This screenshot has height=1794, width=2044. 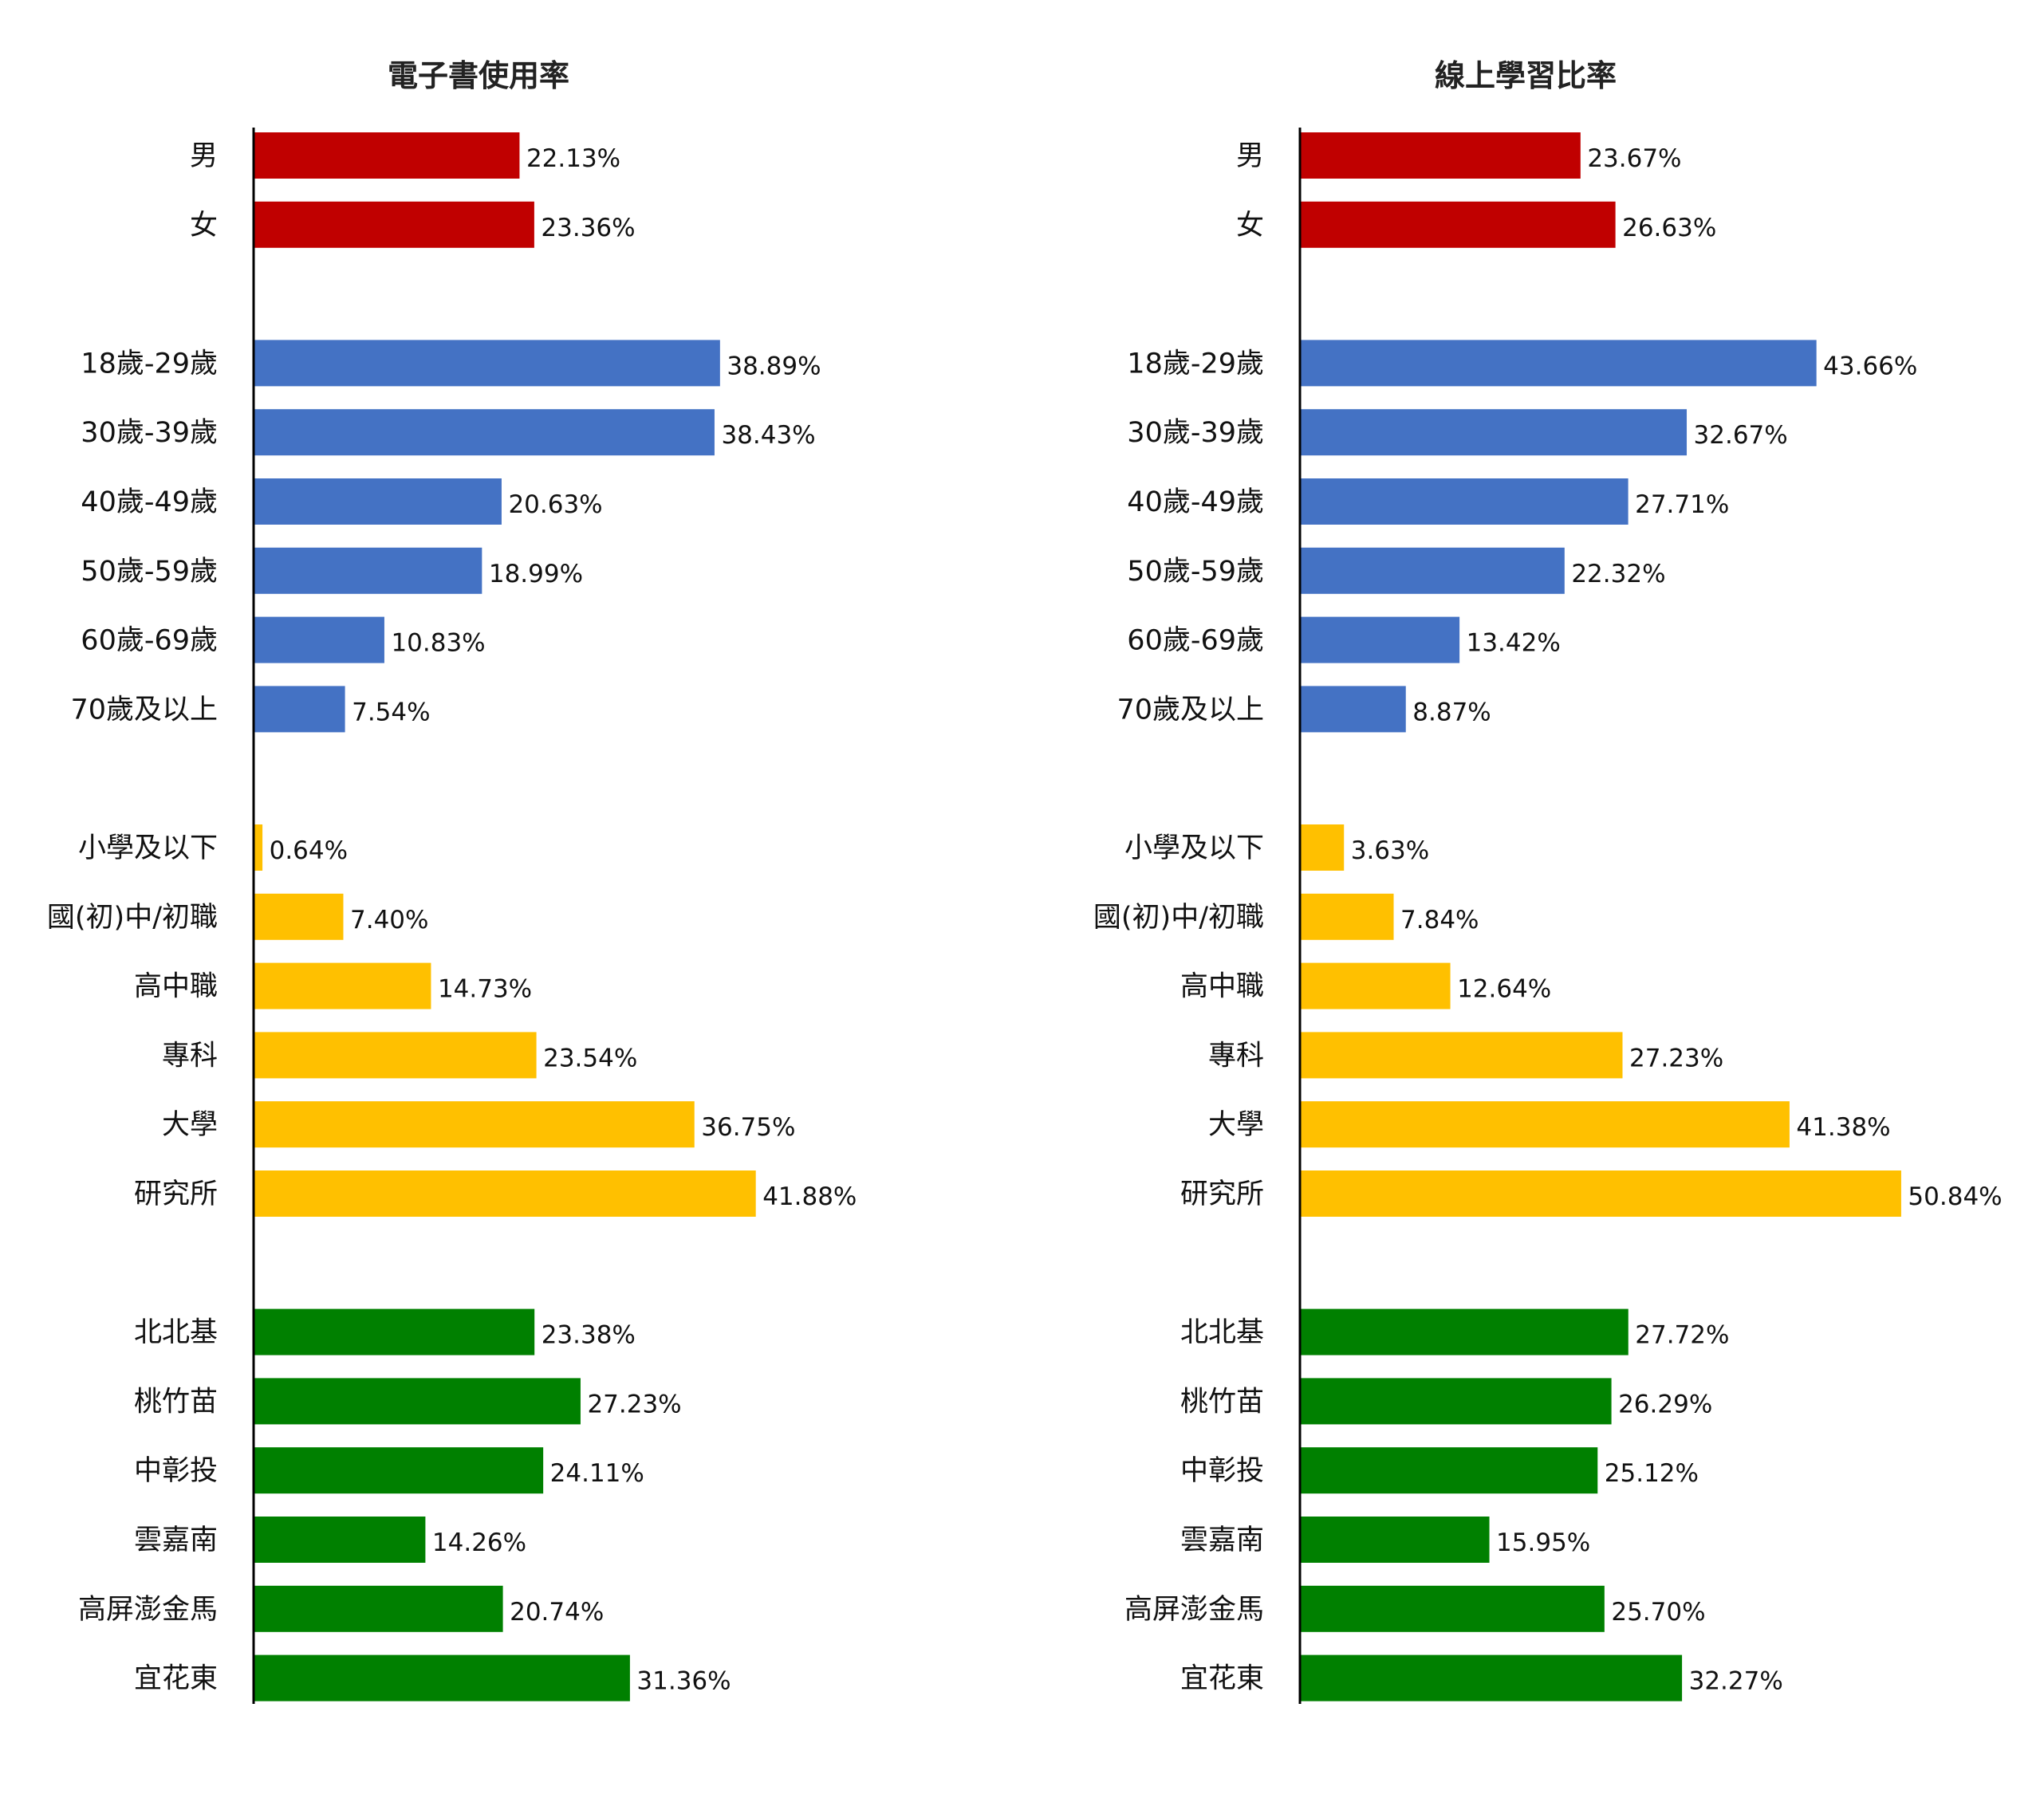 What do you see at coordinates (1682, 1335) in the screenshot?
I see `value-label: 27.72%` at bounding box center [1682, 1335].